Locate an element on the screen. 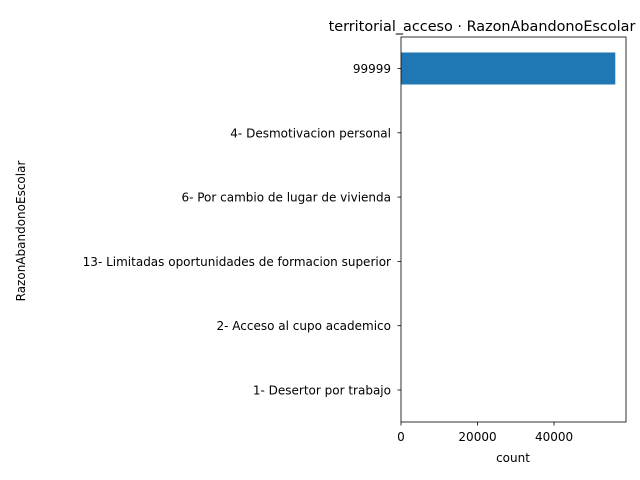 This screenshot has width=640, height=480. x-axis-ticks: 0 20000 40000 is located at coordinates (485, 433).